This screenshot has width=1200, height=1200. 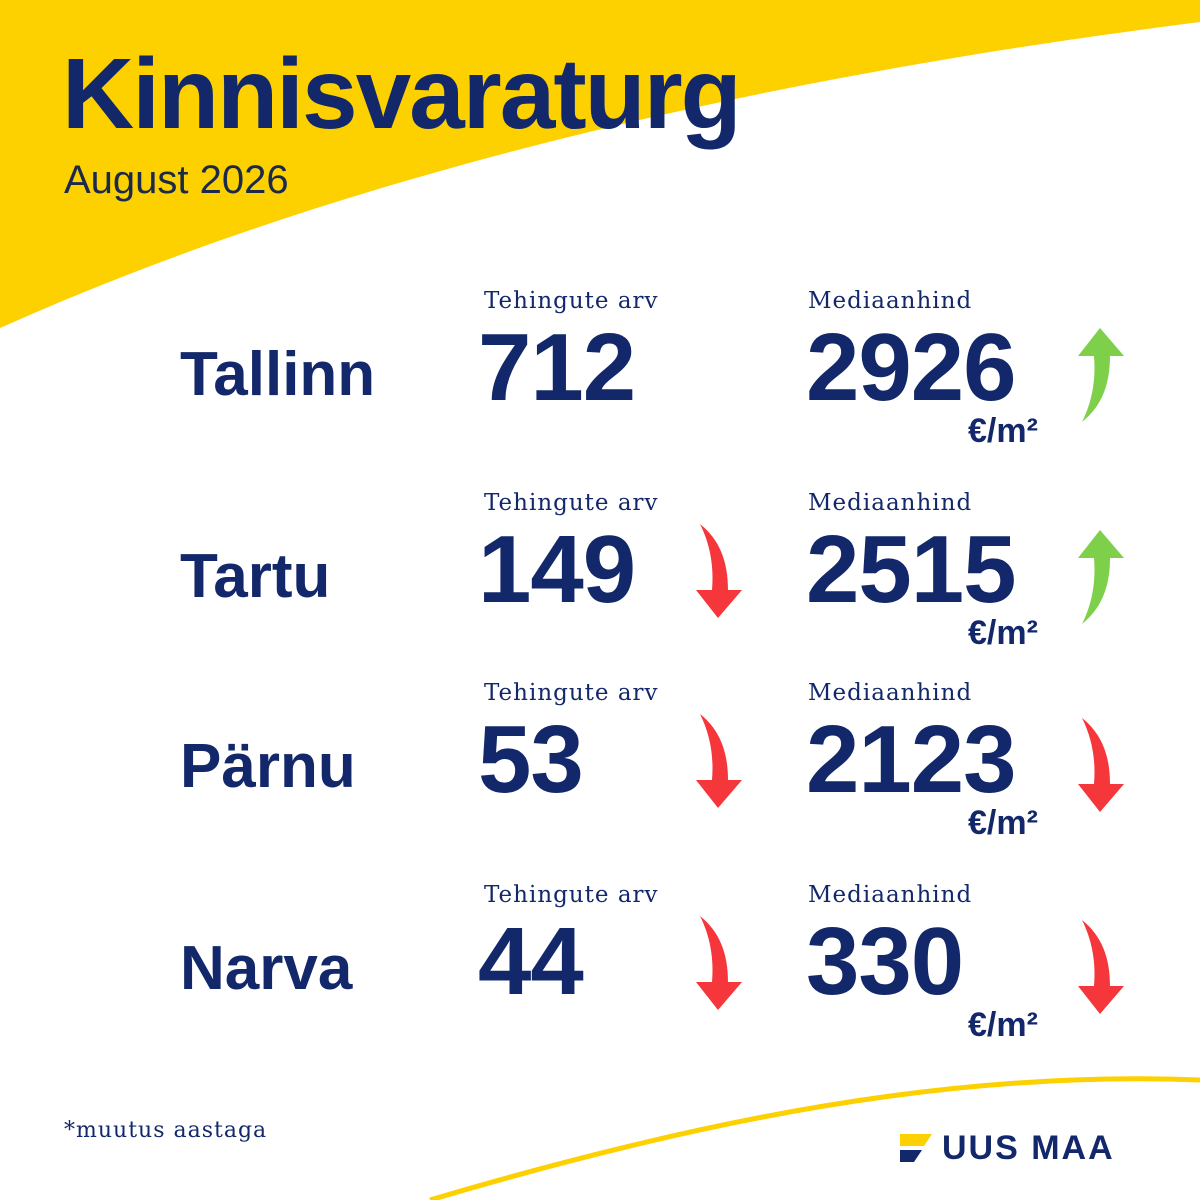 I want to click on logo-mark-icon, so click(x=916, y=1148).